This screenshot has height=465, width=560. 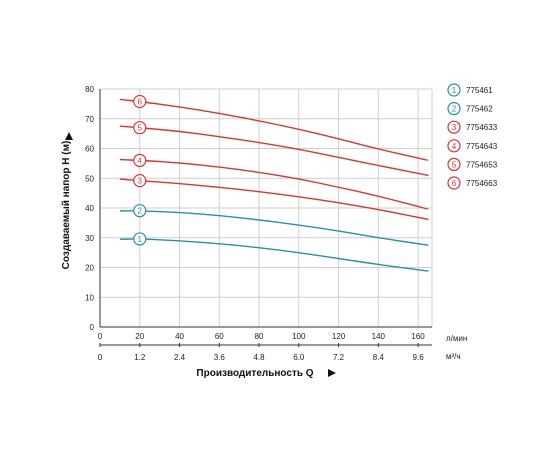 What do you see at coordinates (332, 373) in the screenshot?
I see `x-axis-arrow` at bounding box center [332, 373].